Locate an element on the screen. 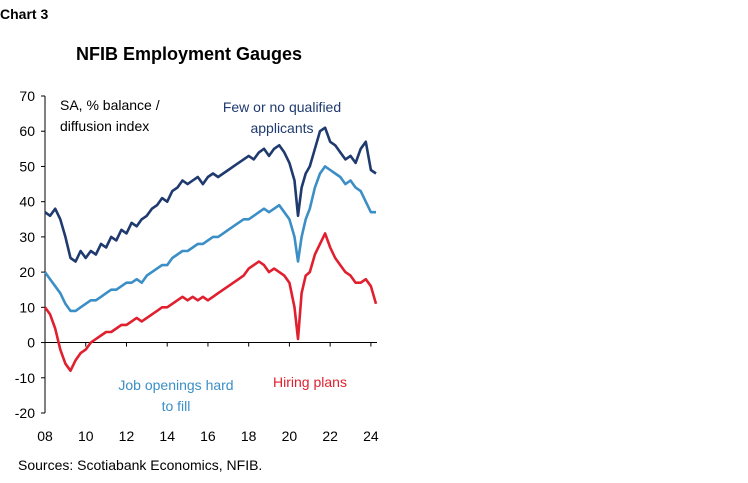 The height and width of the screenshot is (483, 748). lightblue-series-line is located at coordinates (209, 239).